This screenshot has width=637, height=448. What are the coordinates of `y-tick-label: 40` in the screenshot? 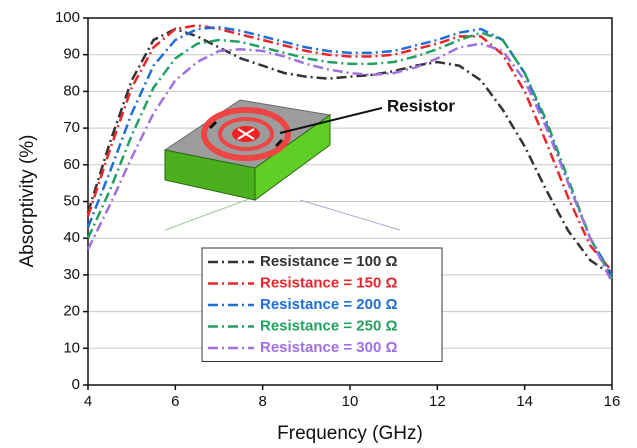 It's located at (71, 237).